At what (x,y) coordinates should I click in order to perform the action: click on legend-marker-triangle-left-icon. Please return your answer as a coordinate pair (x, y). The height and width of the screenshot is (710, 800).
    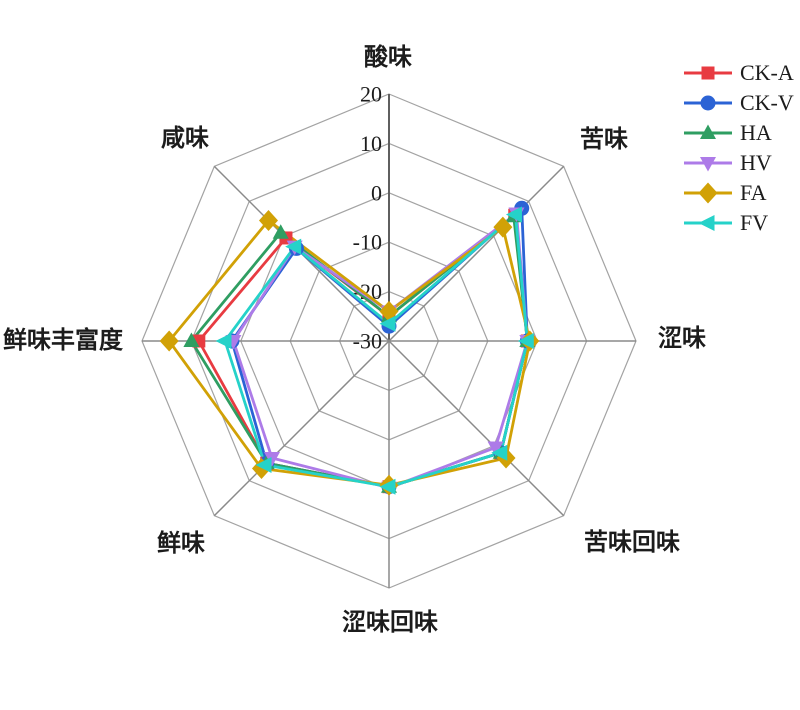
    Looking at the image, I should click on (708, 223).